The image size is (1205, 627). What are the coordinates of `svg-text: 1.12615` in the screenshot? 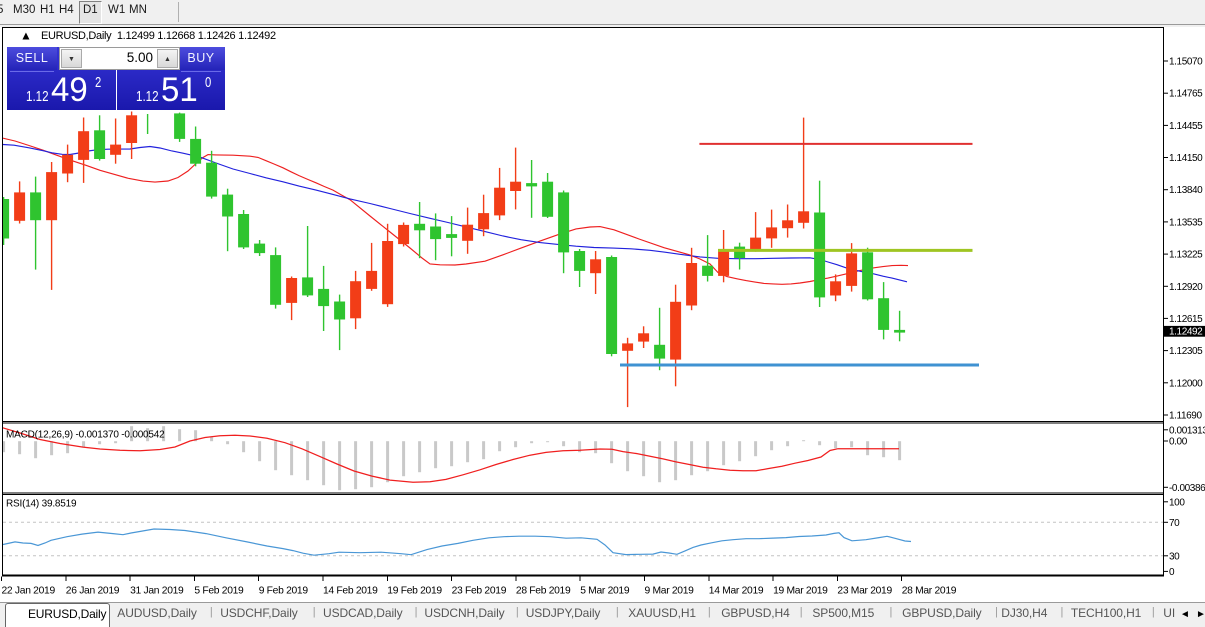 It's located at (1186, 319).